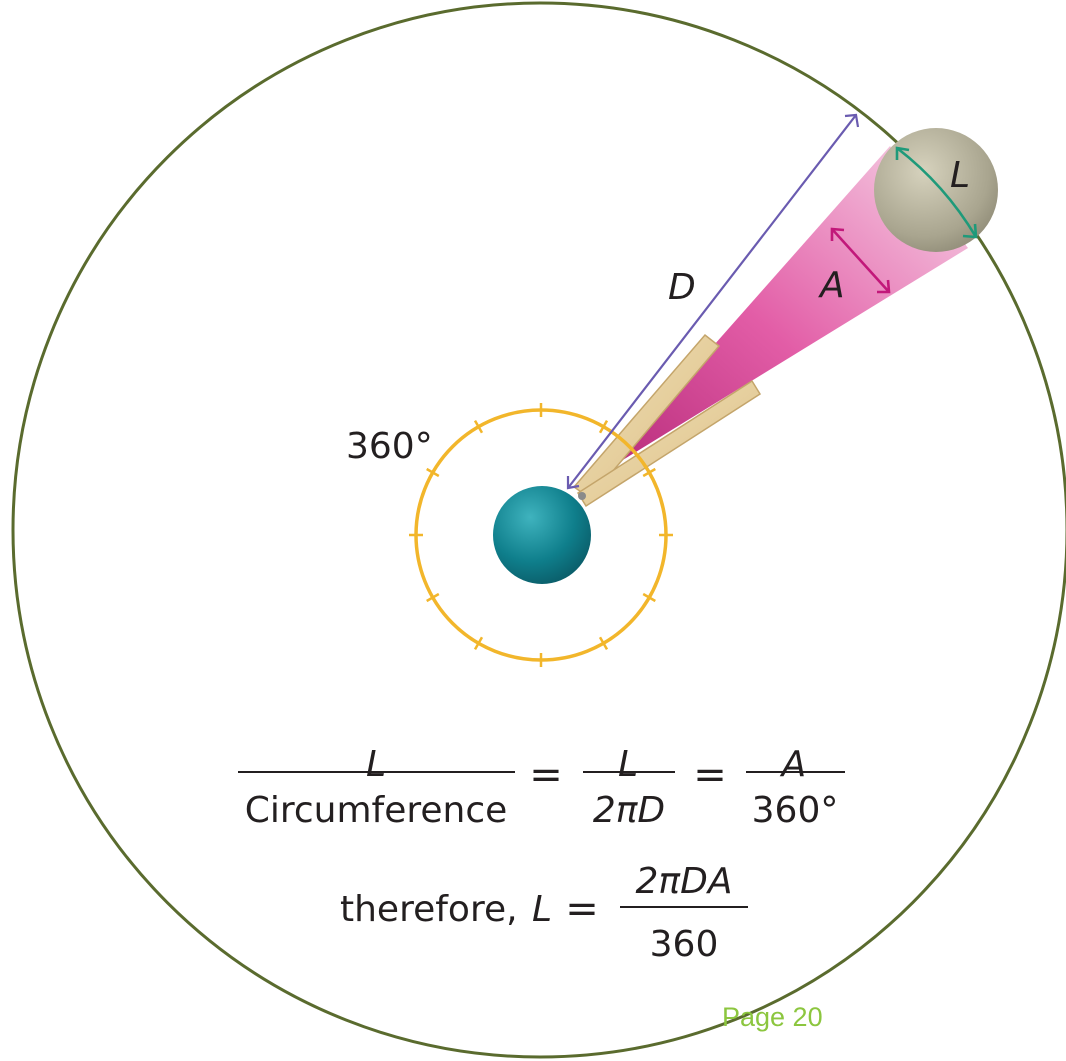  I want to click on degree-ring, so click(541, 535).